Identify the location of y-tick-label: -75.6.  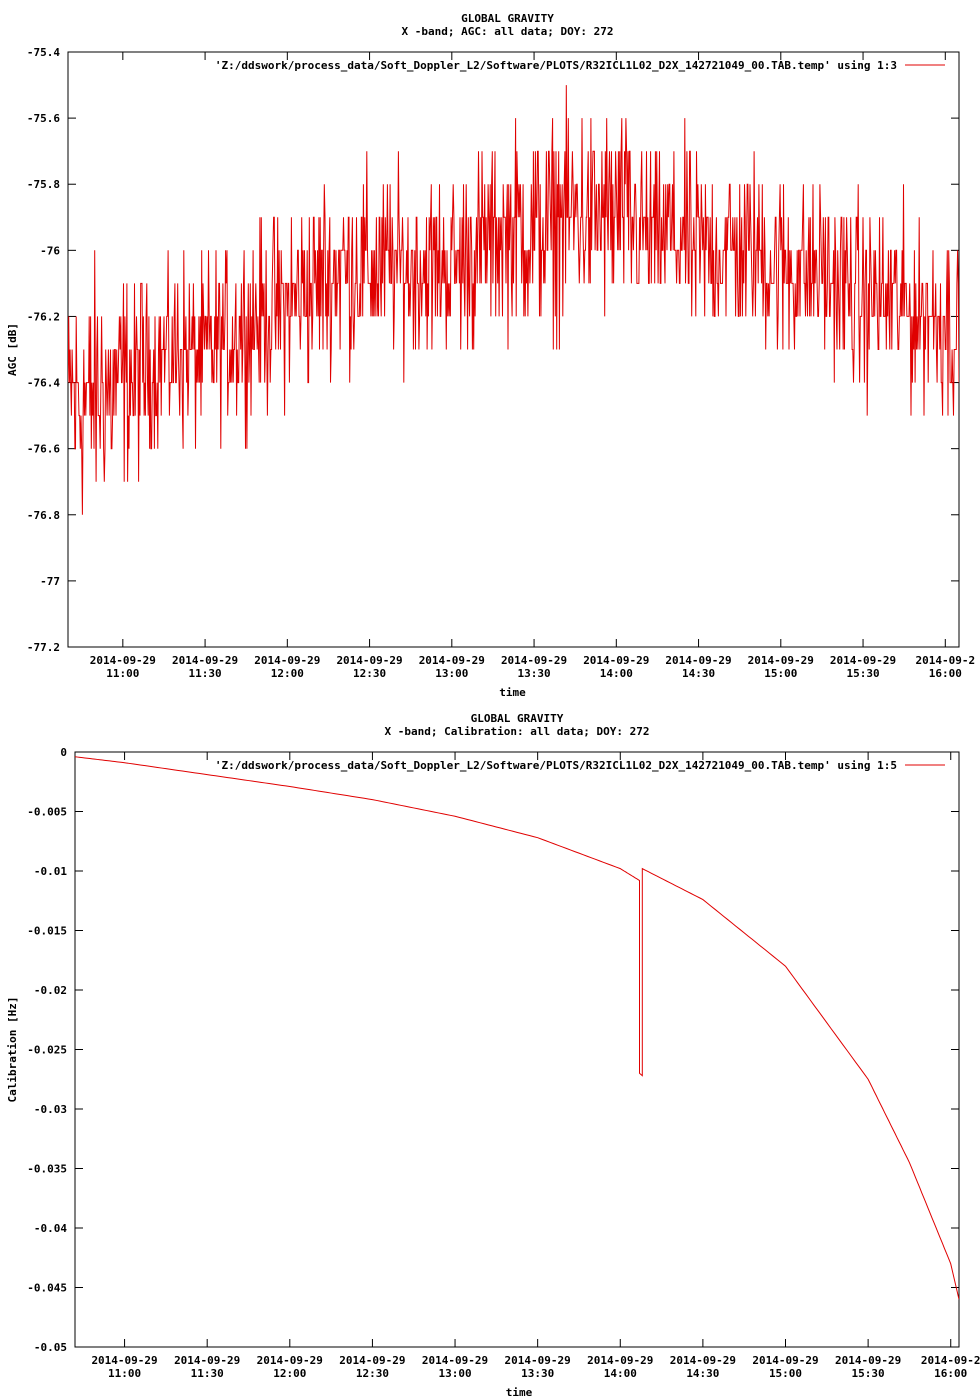
(43, 118).